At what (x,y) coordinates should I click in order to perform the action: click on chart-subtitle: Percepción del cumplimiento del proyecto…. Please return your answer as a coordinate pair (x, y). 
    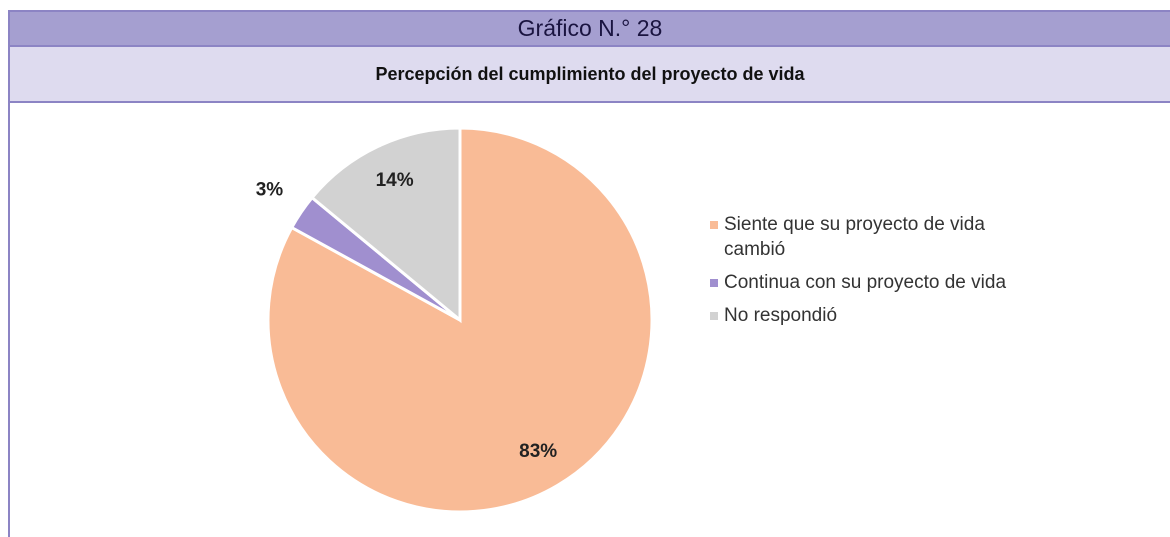
    Looking at the image, I should click on (589, 75).